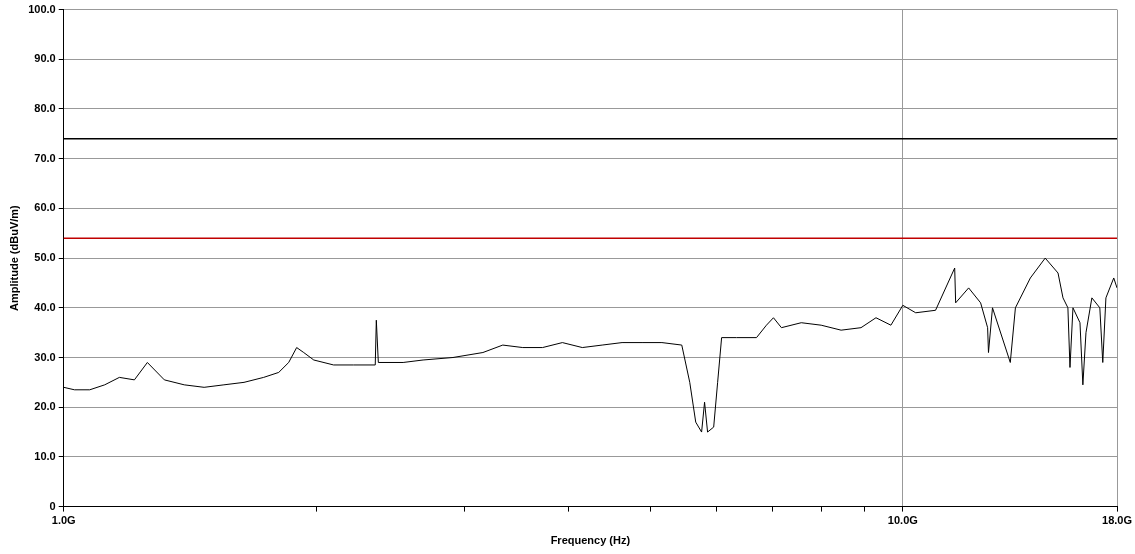  Describe the element at coordinates (45, 406) in the screenshot. I see `y-tick-label: 20.0` at that location.